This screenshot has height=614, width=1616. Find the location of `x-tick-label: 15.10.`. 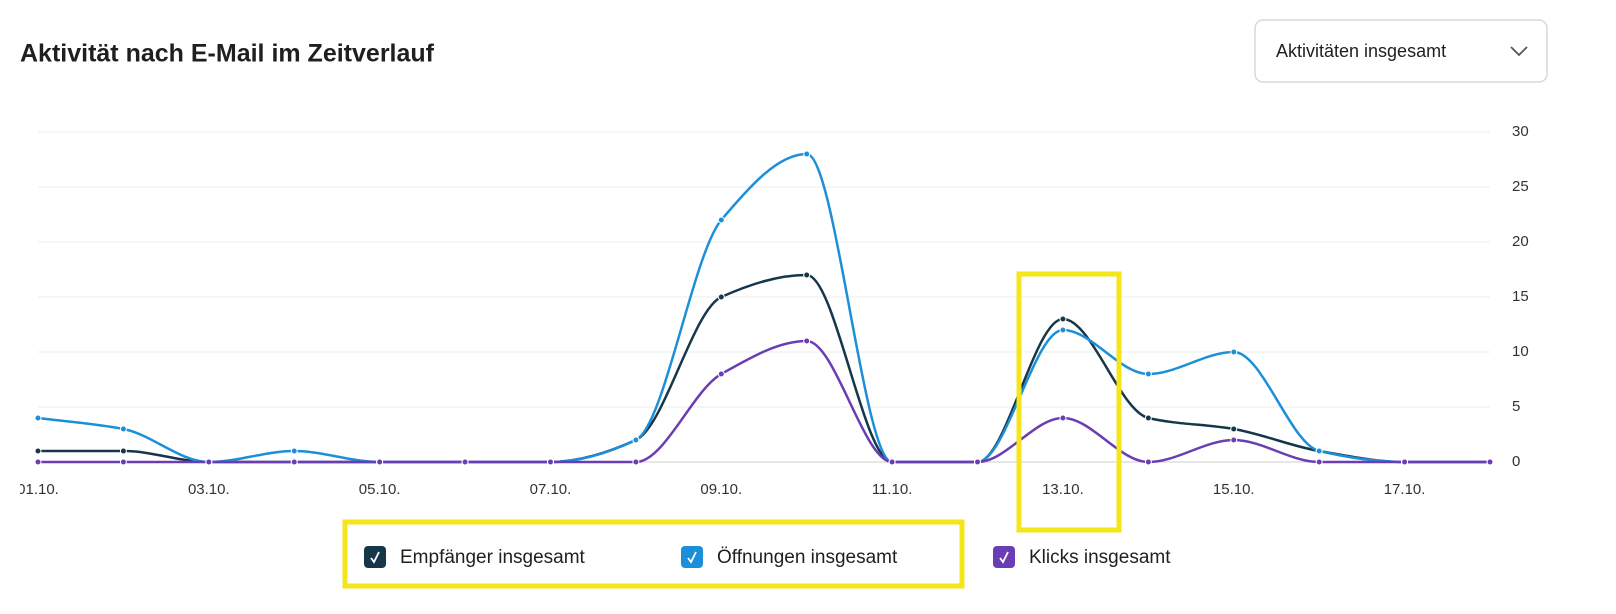

x-tick-label: 15.10. is located at coordinates (1234, 489).